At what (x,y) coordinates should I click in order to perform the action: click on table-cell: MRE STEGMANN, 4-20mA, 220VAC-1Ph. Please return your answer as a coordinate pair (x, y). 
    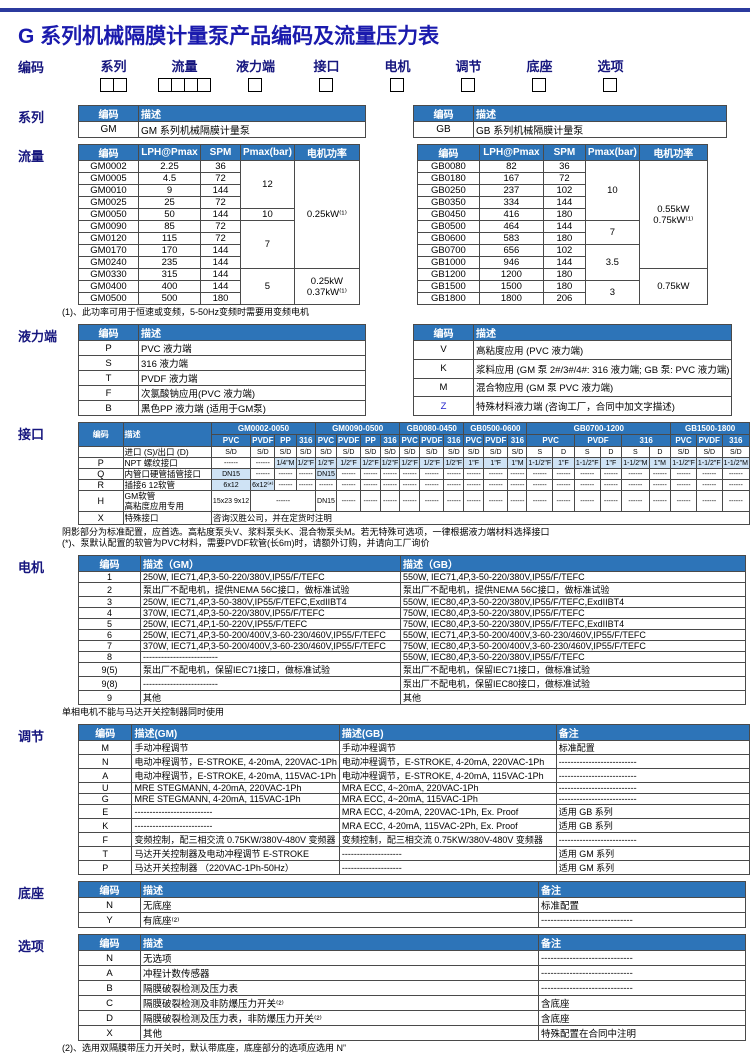
    Looking at the image, I should click on (235, 788).